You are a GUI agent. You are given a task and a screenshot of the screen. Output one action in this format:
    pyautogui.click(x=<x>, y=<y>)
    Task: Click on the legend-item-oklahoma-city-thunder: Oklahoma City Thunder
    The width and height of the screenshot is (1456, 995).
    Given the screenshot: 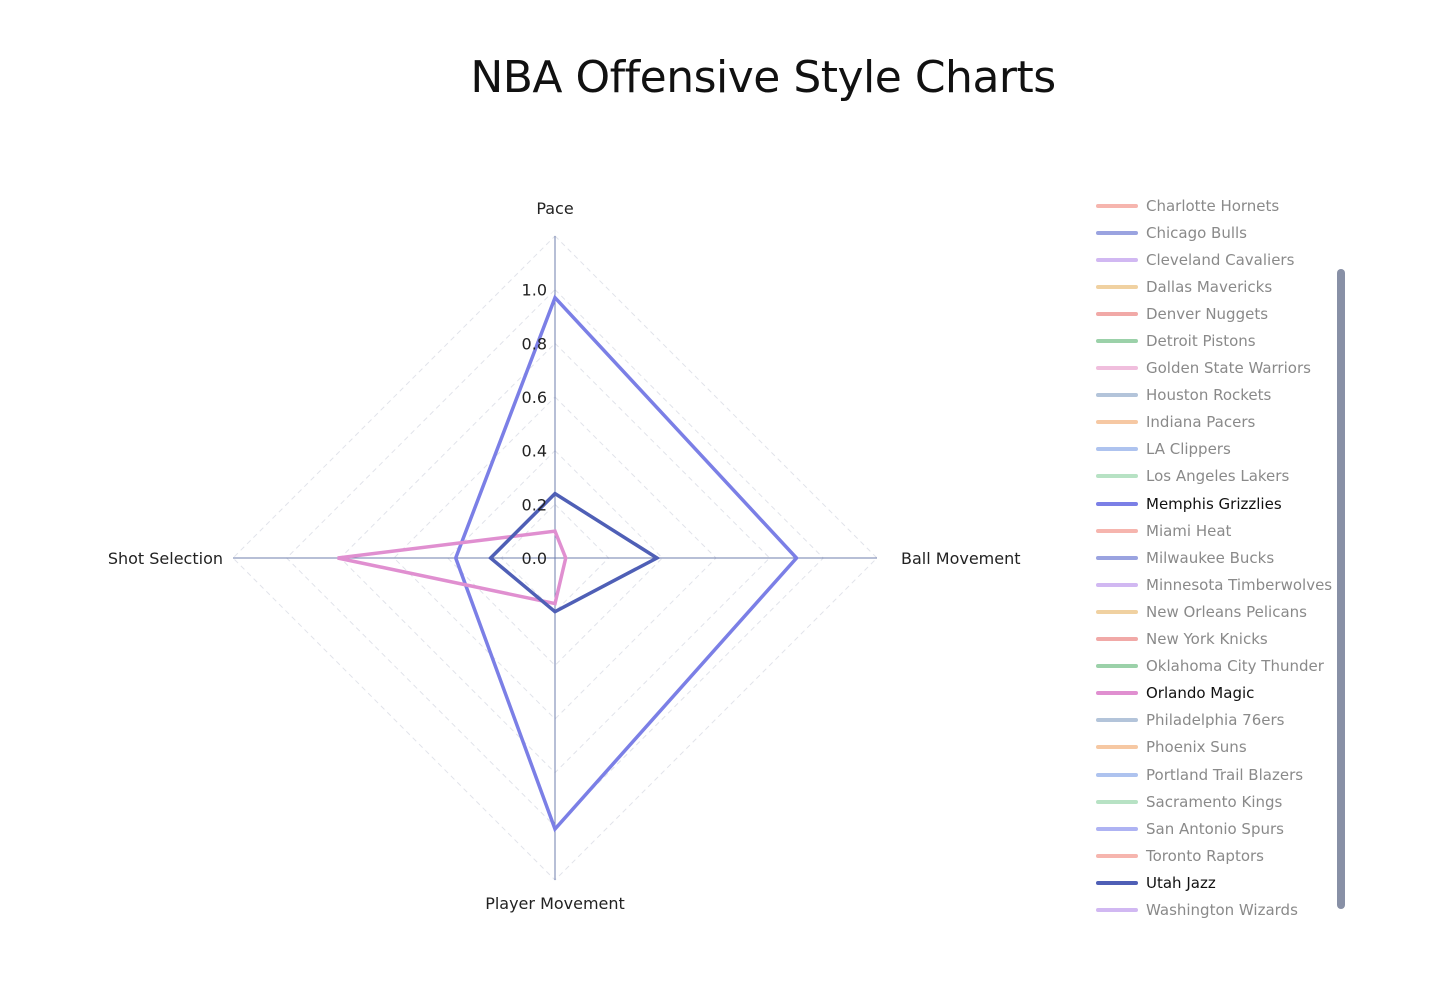 What is the action you would take?
    pyautogui.click(x=1216, y=666)
    